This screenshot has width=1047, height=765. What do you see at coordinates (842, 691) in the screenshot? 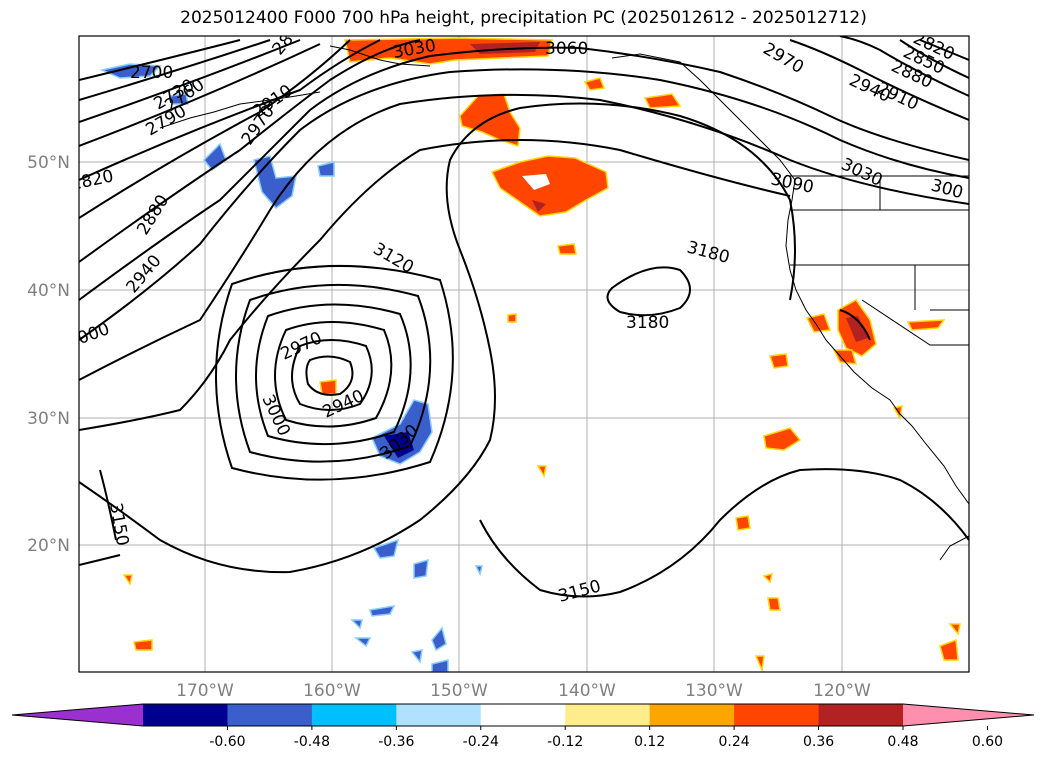
I see `lon-label: 120°W` at bounding box center [842, 691].